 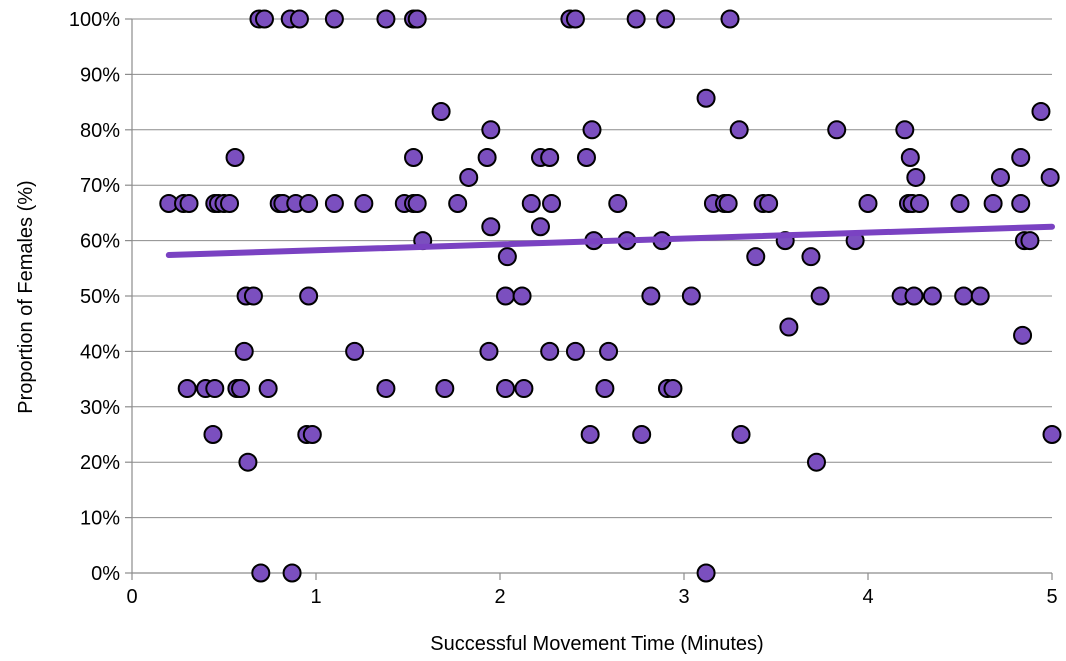 What do you see at coordinates (100, 75) in the screenshot?
I see `y-tick-label: 90%` at bounding box center [100, 75].